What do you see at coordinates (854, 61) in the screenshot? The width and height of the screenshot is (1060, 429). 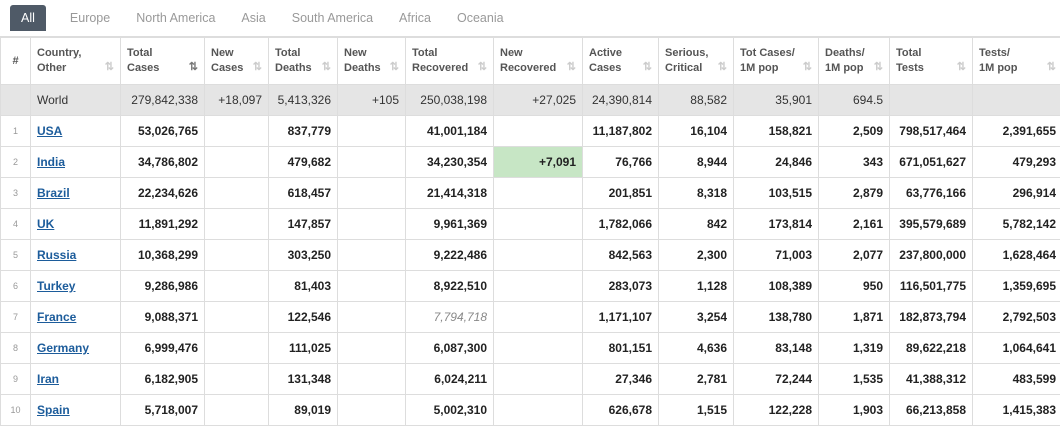 I see `header-deaths-per-1m: Deaths/1M pop ⇅` at bounding box center [854, 61].